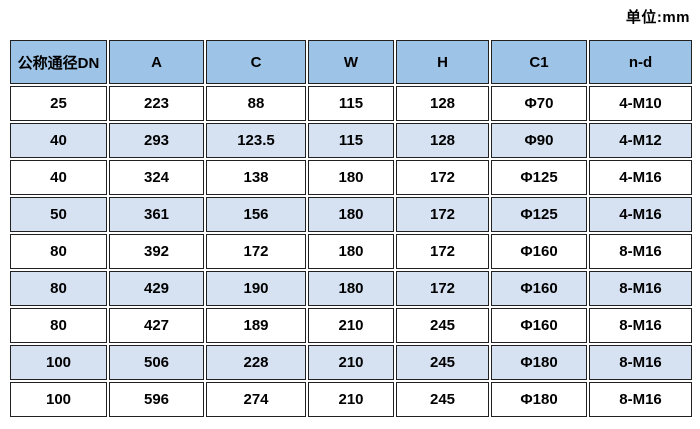  What do you see at coordinates (539, 62) in the screenshot?
I see `column-header: C1` at bounding box center [539, 62].